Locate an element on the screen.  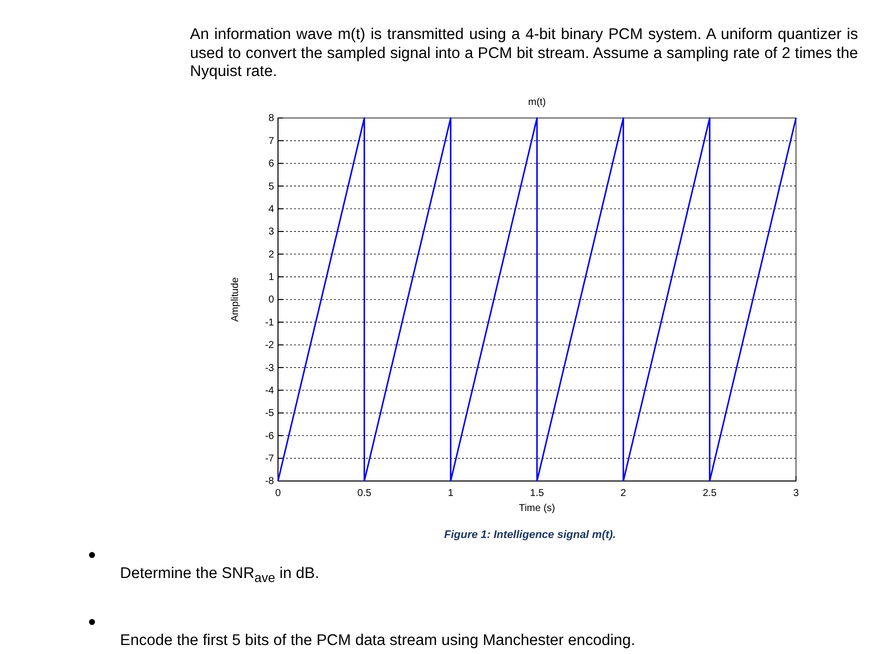
x-tick-label: 1 is located at coordinates (451, 493).